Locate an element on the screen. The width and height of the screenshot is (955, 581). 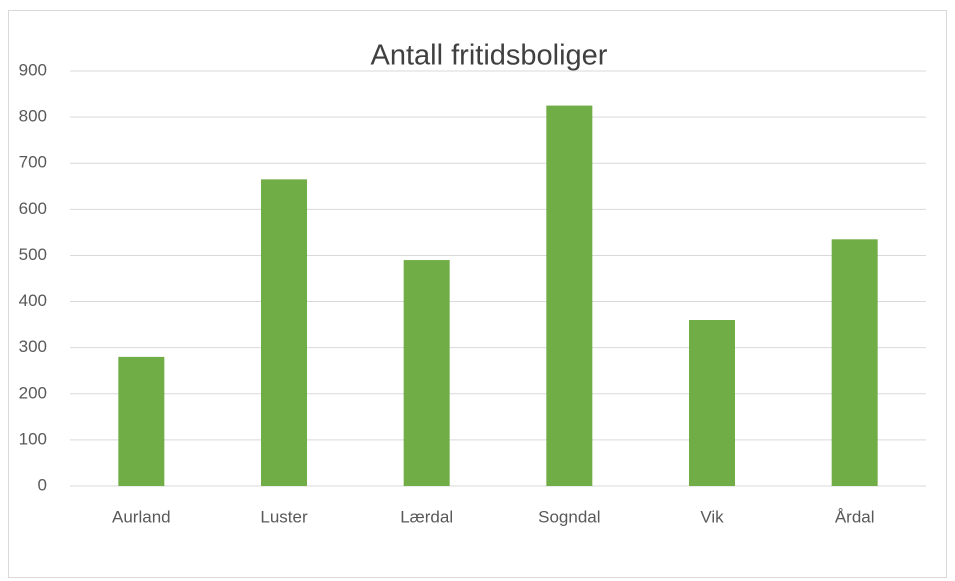
chart-title: Antall fritidsboliger is located at coordinates (489, 56).